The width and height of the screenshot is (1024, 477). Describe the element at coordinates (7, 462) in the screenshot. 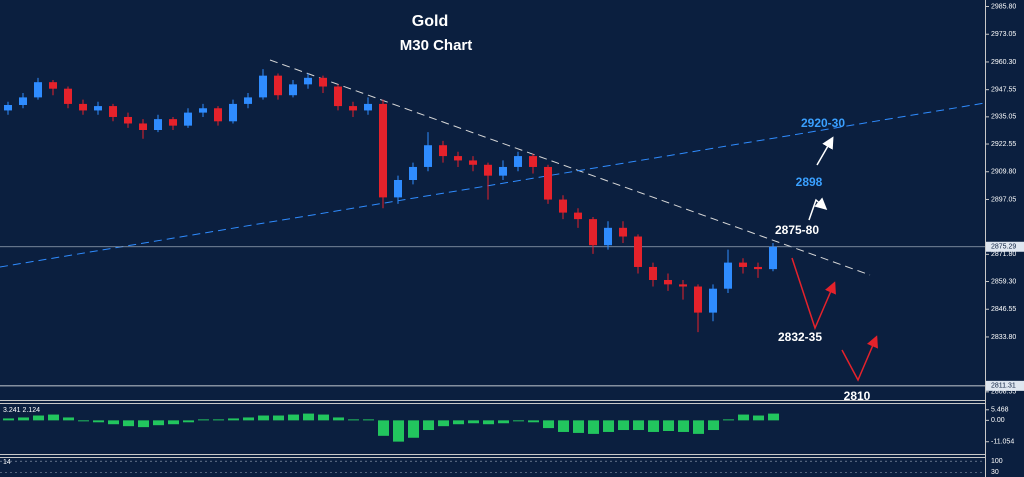

I see `indicator-label: 14` at that location.